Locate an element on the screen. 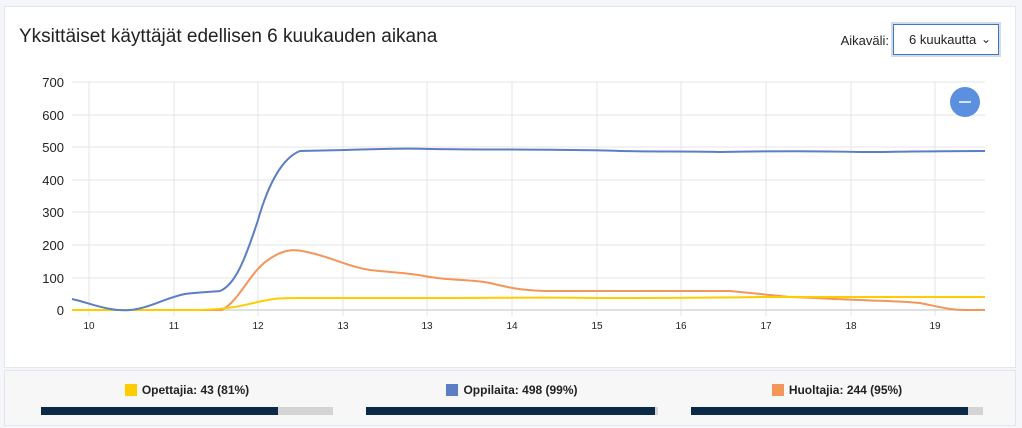 This screenshot has height=428, width=1022. x-tick-labels: 10 11 12 13 13 14 15 16 17 18 19 is located at coordinates (512, 326).